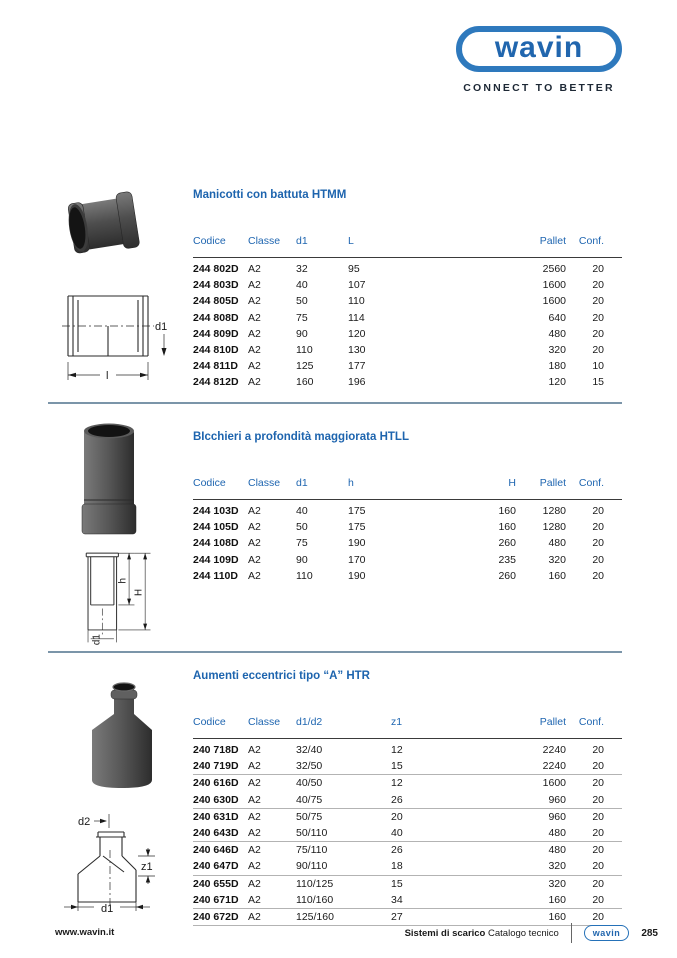 The height and width of the screenshot is (958, 677). Describe the element at coordinates (541, 488) in the screenshot. I see `col-header-pallet: Pallet` at that location.